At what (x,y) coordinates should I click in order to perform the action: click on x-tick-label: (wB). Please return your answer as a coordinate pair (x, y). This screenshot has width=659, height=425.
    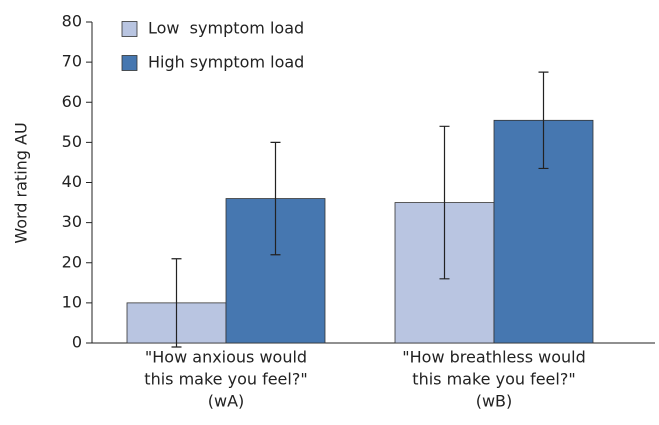
    Looking at the image, I should click on (494, 401).